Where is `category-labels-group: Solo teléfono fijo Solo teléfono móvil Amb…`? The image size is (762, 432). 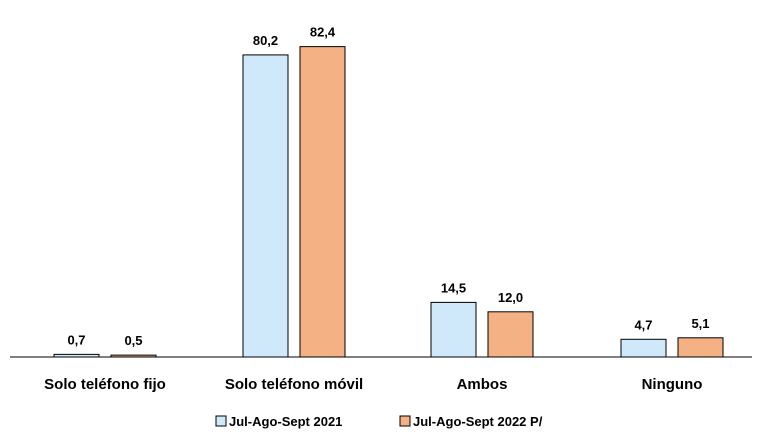 category-labels-group: Solo teléfono fijo Solo teléfono móvil Amb… is located at coordinates (373, 384).